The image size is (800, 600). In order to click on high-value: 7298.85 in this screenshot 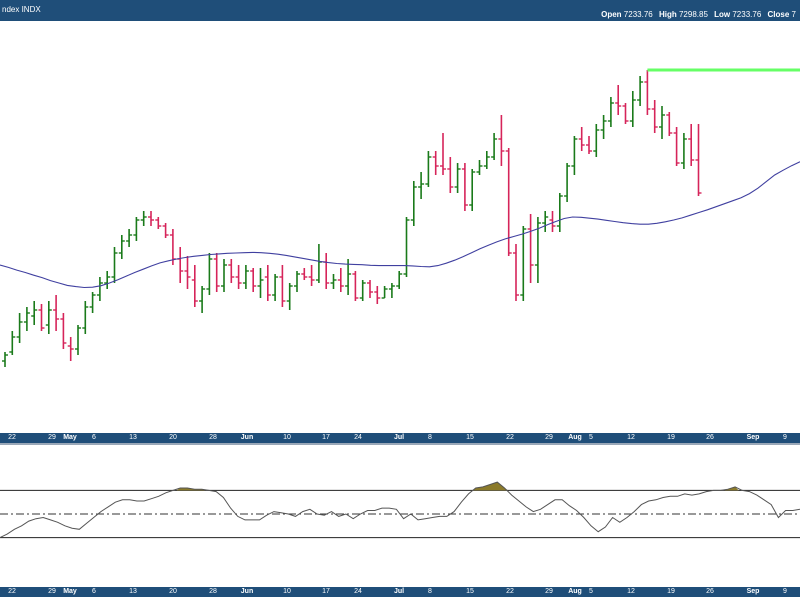, I will do `click(693, 14)`.